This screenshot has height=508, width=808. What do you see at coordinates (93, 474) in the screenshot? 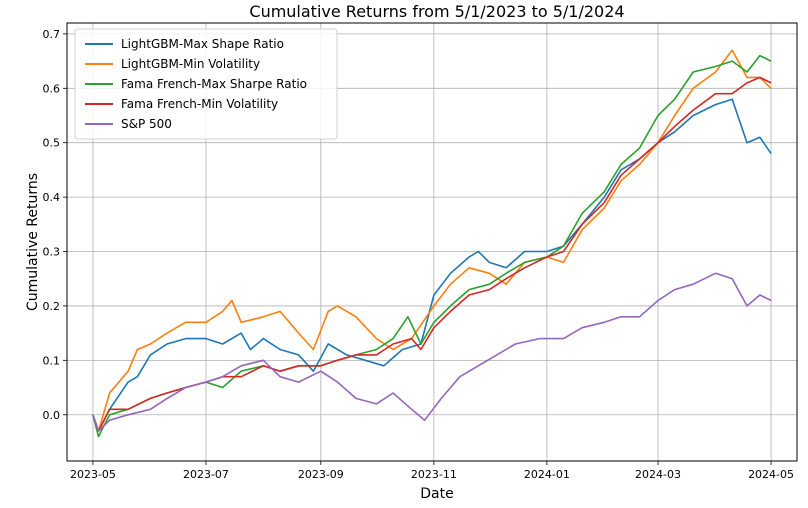
I see `x-tick-label: 2023-05` at bounding box center [93, 474].